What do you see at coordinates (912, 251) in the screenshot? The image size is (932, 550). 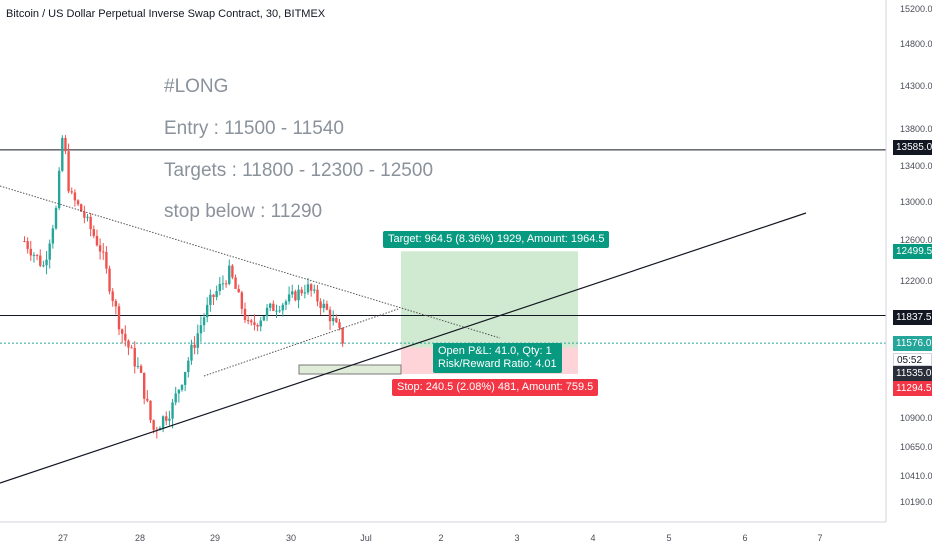 I see `price-tag: 12499.5` at bounding box center [912, 251].